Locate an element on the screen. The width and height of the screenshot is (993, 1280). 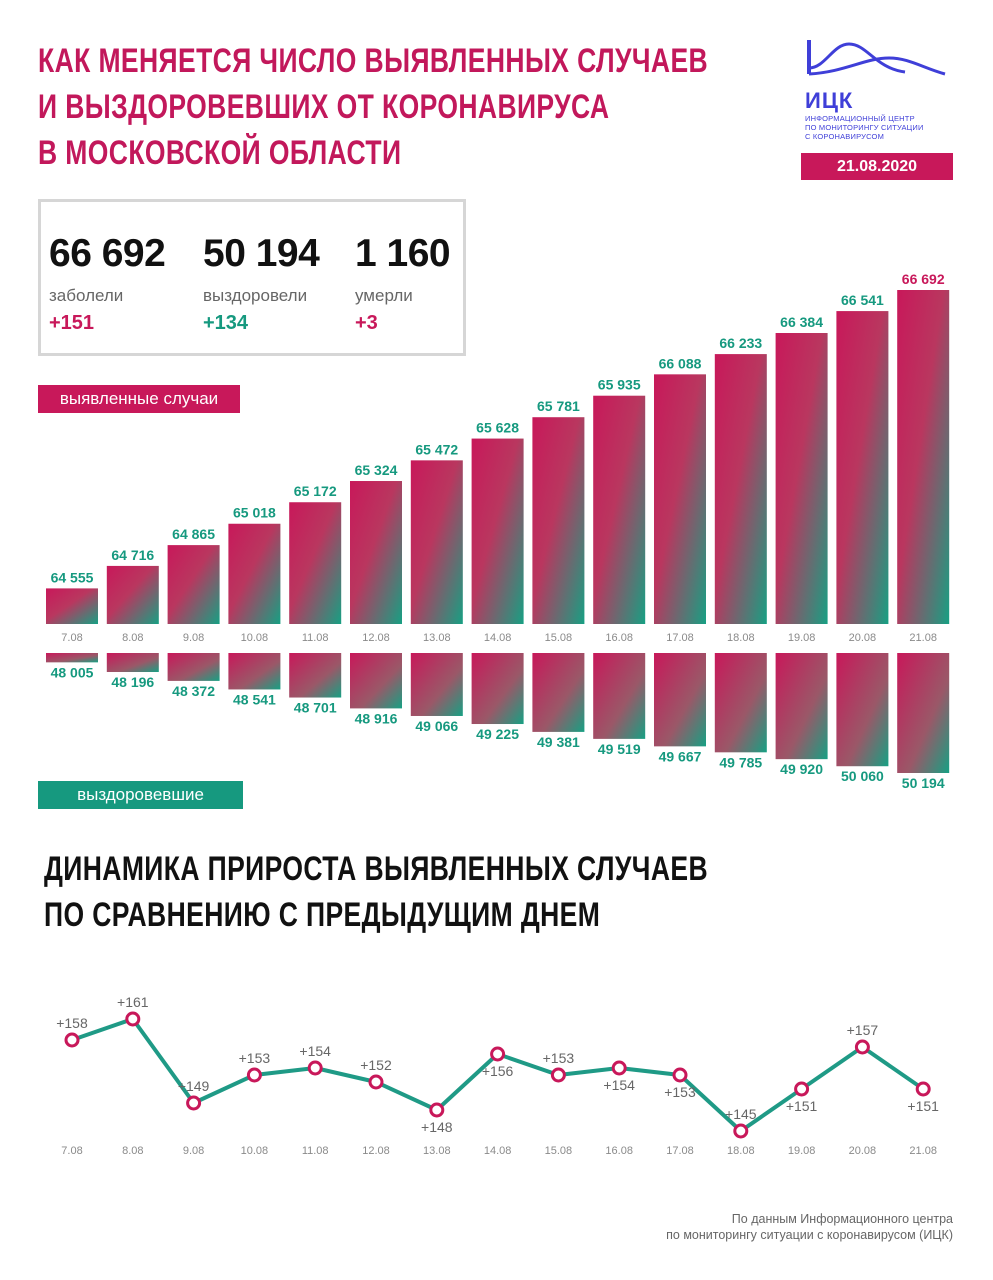
cases-value-label: 66 088 is located at coordinates (680, 363).